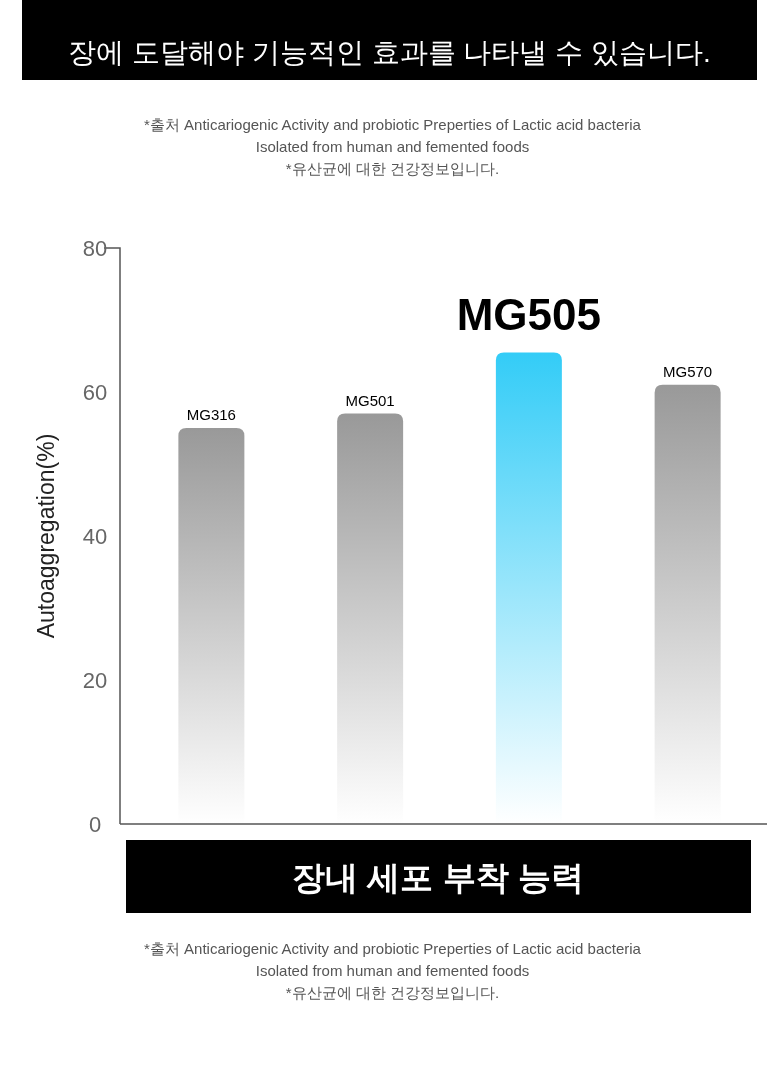  Describe the element at coordinates (370, 400) in the screenshot. I see `x-tick-label: MG501` at that location.